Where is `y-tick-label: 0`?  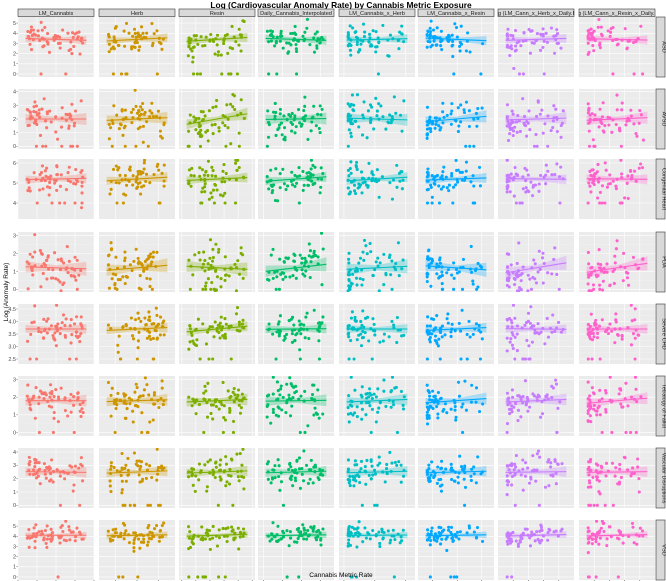
y-tick-label: 0 is located at coordinates (14, 578).